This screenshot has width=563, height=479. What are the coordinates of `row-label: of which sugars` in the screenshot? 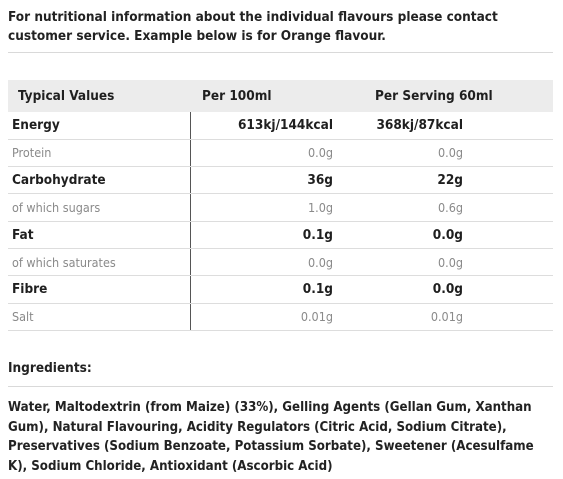 It's located at (99, 207).